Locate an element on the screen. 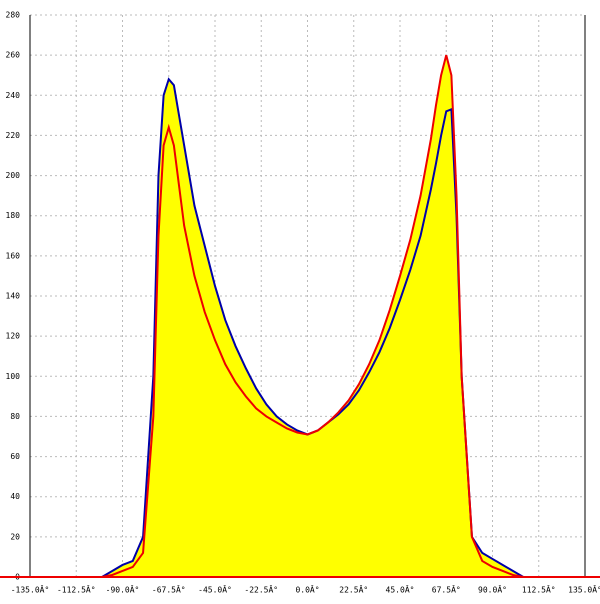 The width and height of the screenshot is (600, 604). y-tick-label: 160 is located at coordinates (13, 255).